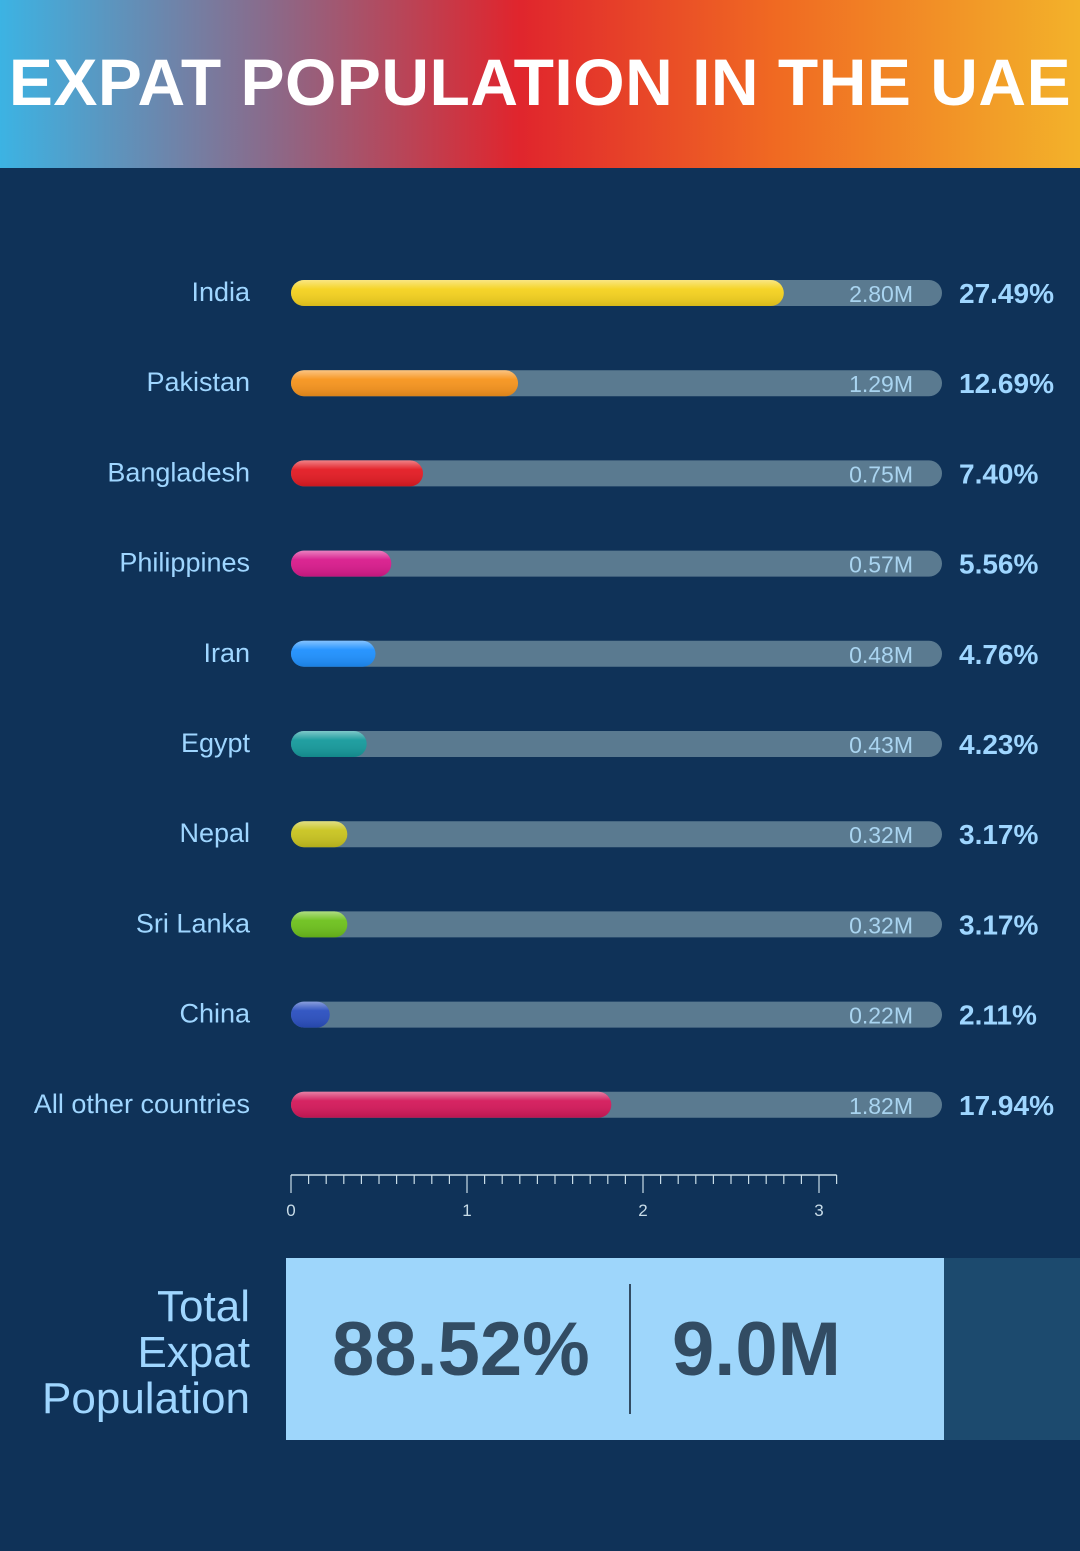 Image resolution: width=1080 pixels, height=1551 pixels. I want to click on category-label-india: India, so click(221, 292).